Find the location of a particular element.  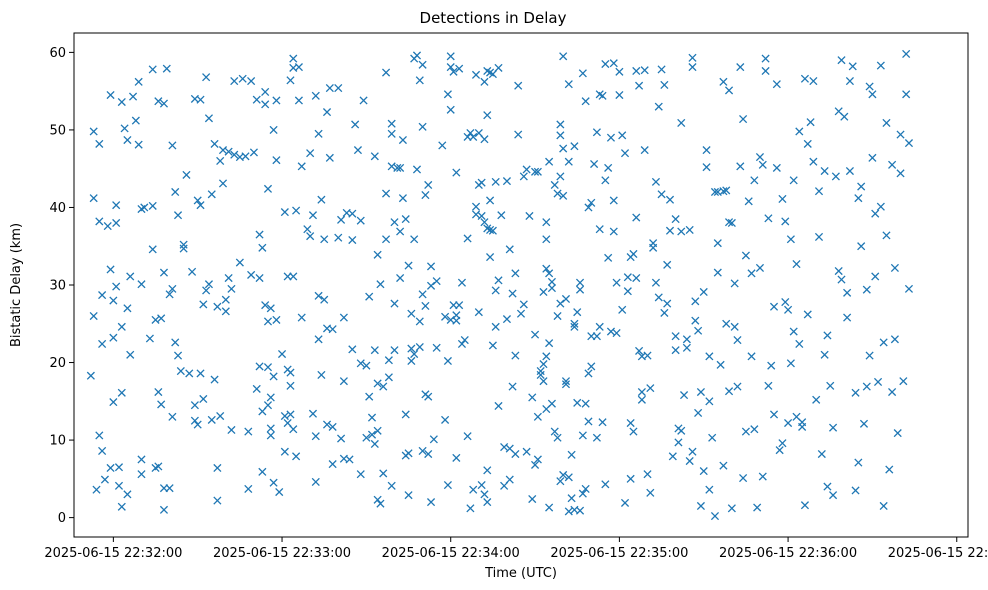

x-tick-label: 2025-06-15 22:32:00 is located at coordinates (113, 553).